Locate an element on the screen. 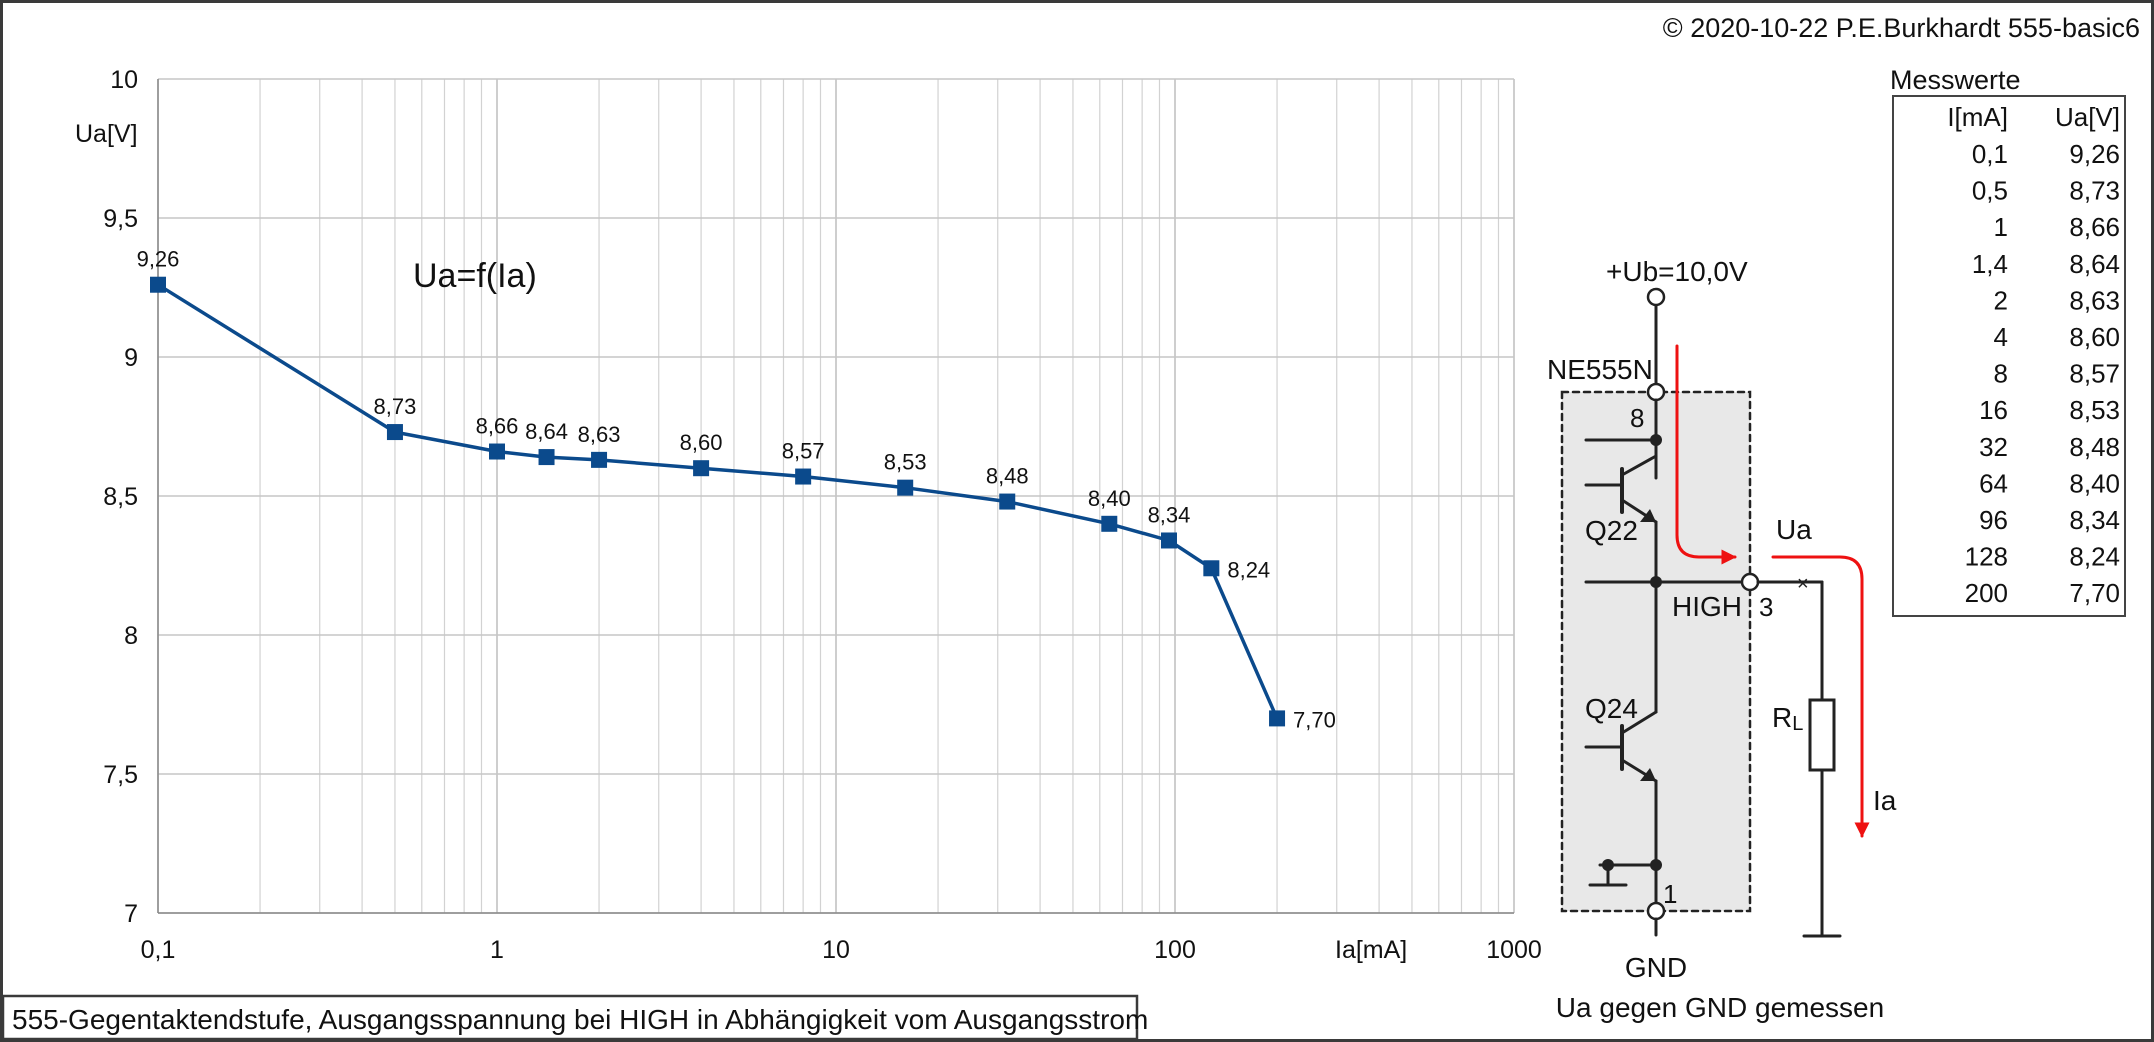 The image size is (2154, 1042). table-cell-ua: 8,24 is located at coordinates (2094, 557).